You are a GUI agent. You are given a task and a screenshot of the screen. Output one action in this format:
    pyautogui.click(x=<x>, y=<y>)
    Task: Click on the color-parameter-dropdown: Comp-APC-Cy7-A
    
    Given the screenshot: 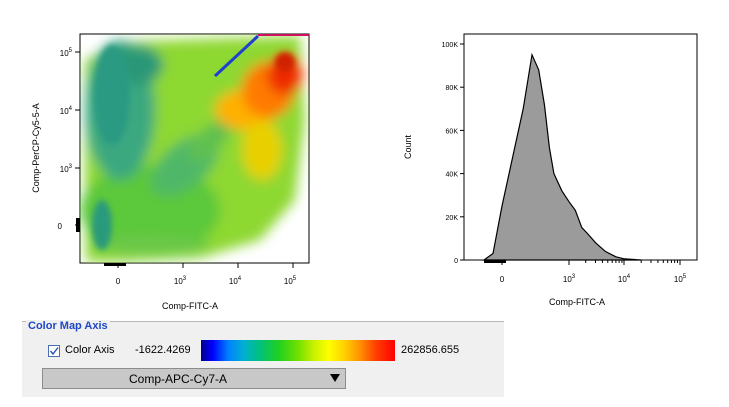 What is the action you would take?
    pyautogui.click(x=194, y=378)
    